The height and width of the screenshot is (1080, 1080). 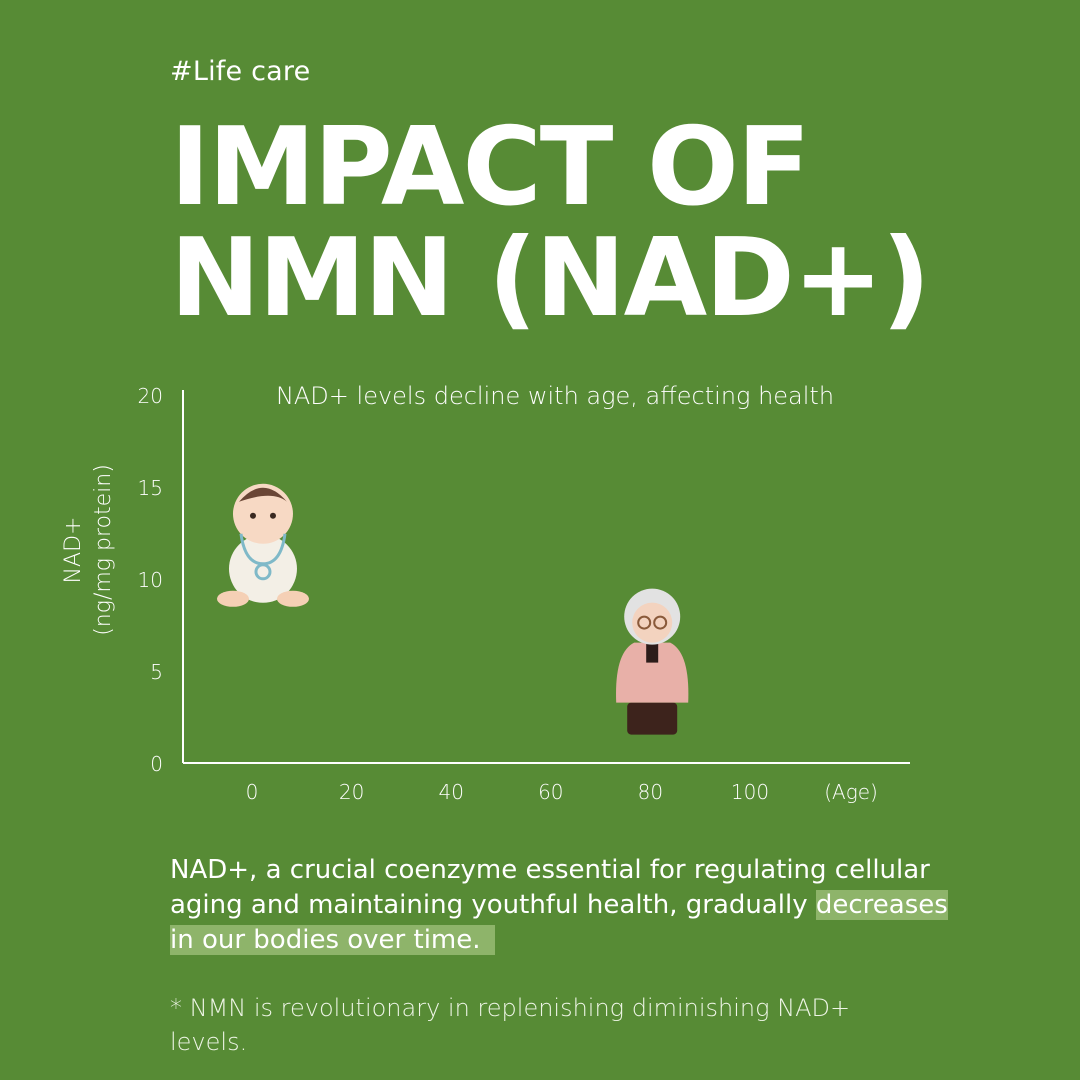 I want to click on x-axis-label: (Age), so click(x=851, y=792).